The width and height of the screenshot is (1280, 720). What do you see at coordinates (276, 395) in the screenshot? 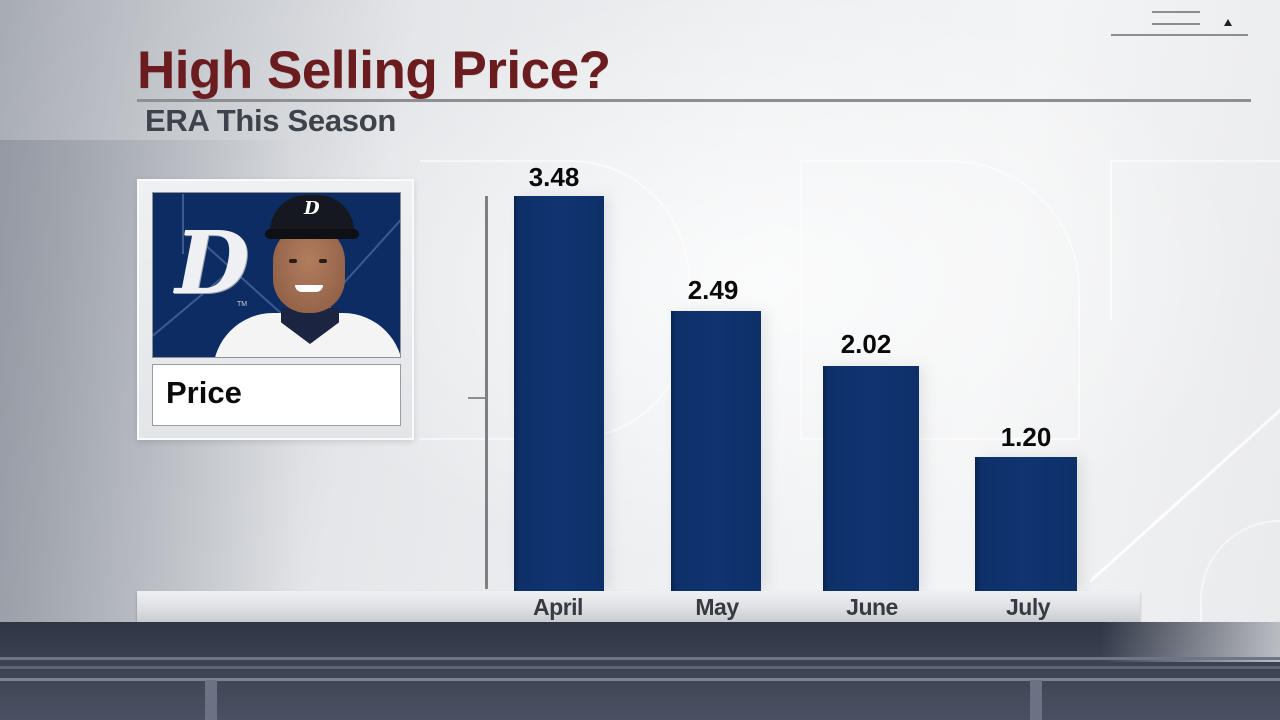
I see `player-name-box: Price` at bounding box center [276, 395].